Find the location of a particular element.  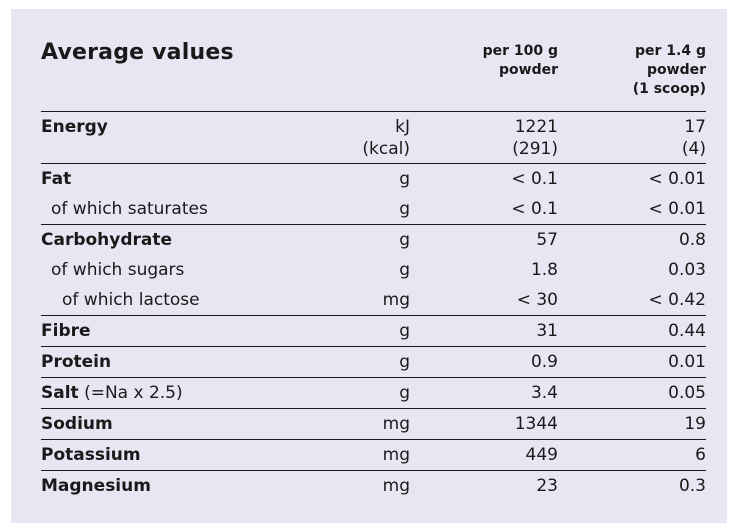

value-per-100g: 31 is located at coordinates (547, 331).